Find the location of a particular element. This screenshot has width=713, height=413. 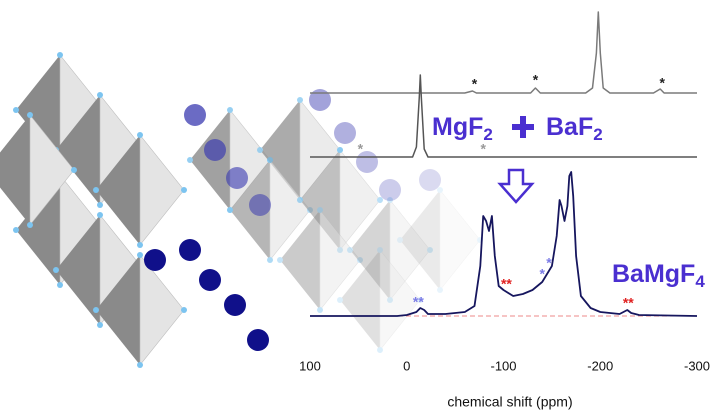

x-tick-label: 0 is located at coordinates (406, 365).